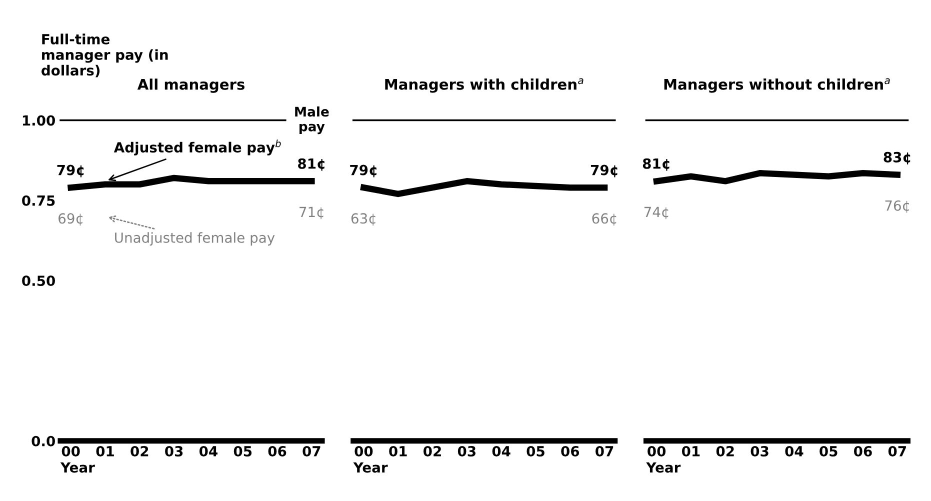 The height and width of the screenshot is (501, 931). Describe the element at coordinates (363, 219) in the screenshot. I see `annotation: 63¢` at that location.